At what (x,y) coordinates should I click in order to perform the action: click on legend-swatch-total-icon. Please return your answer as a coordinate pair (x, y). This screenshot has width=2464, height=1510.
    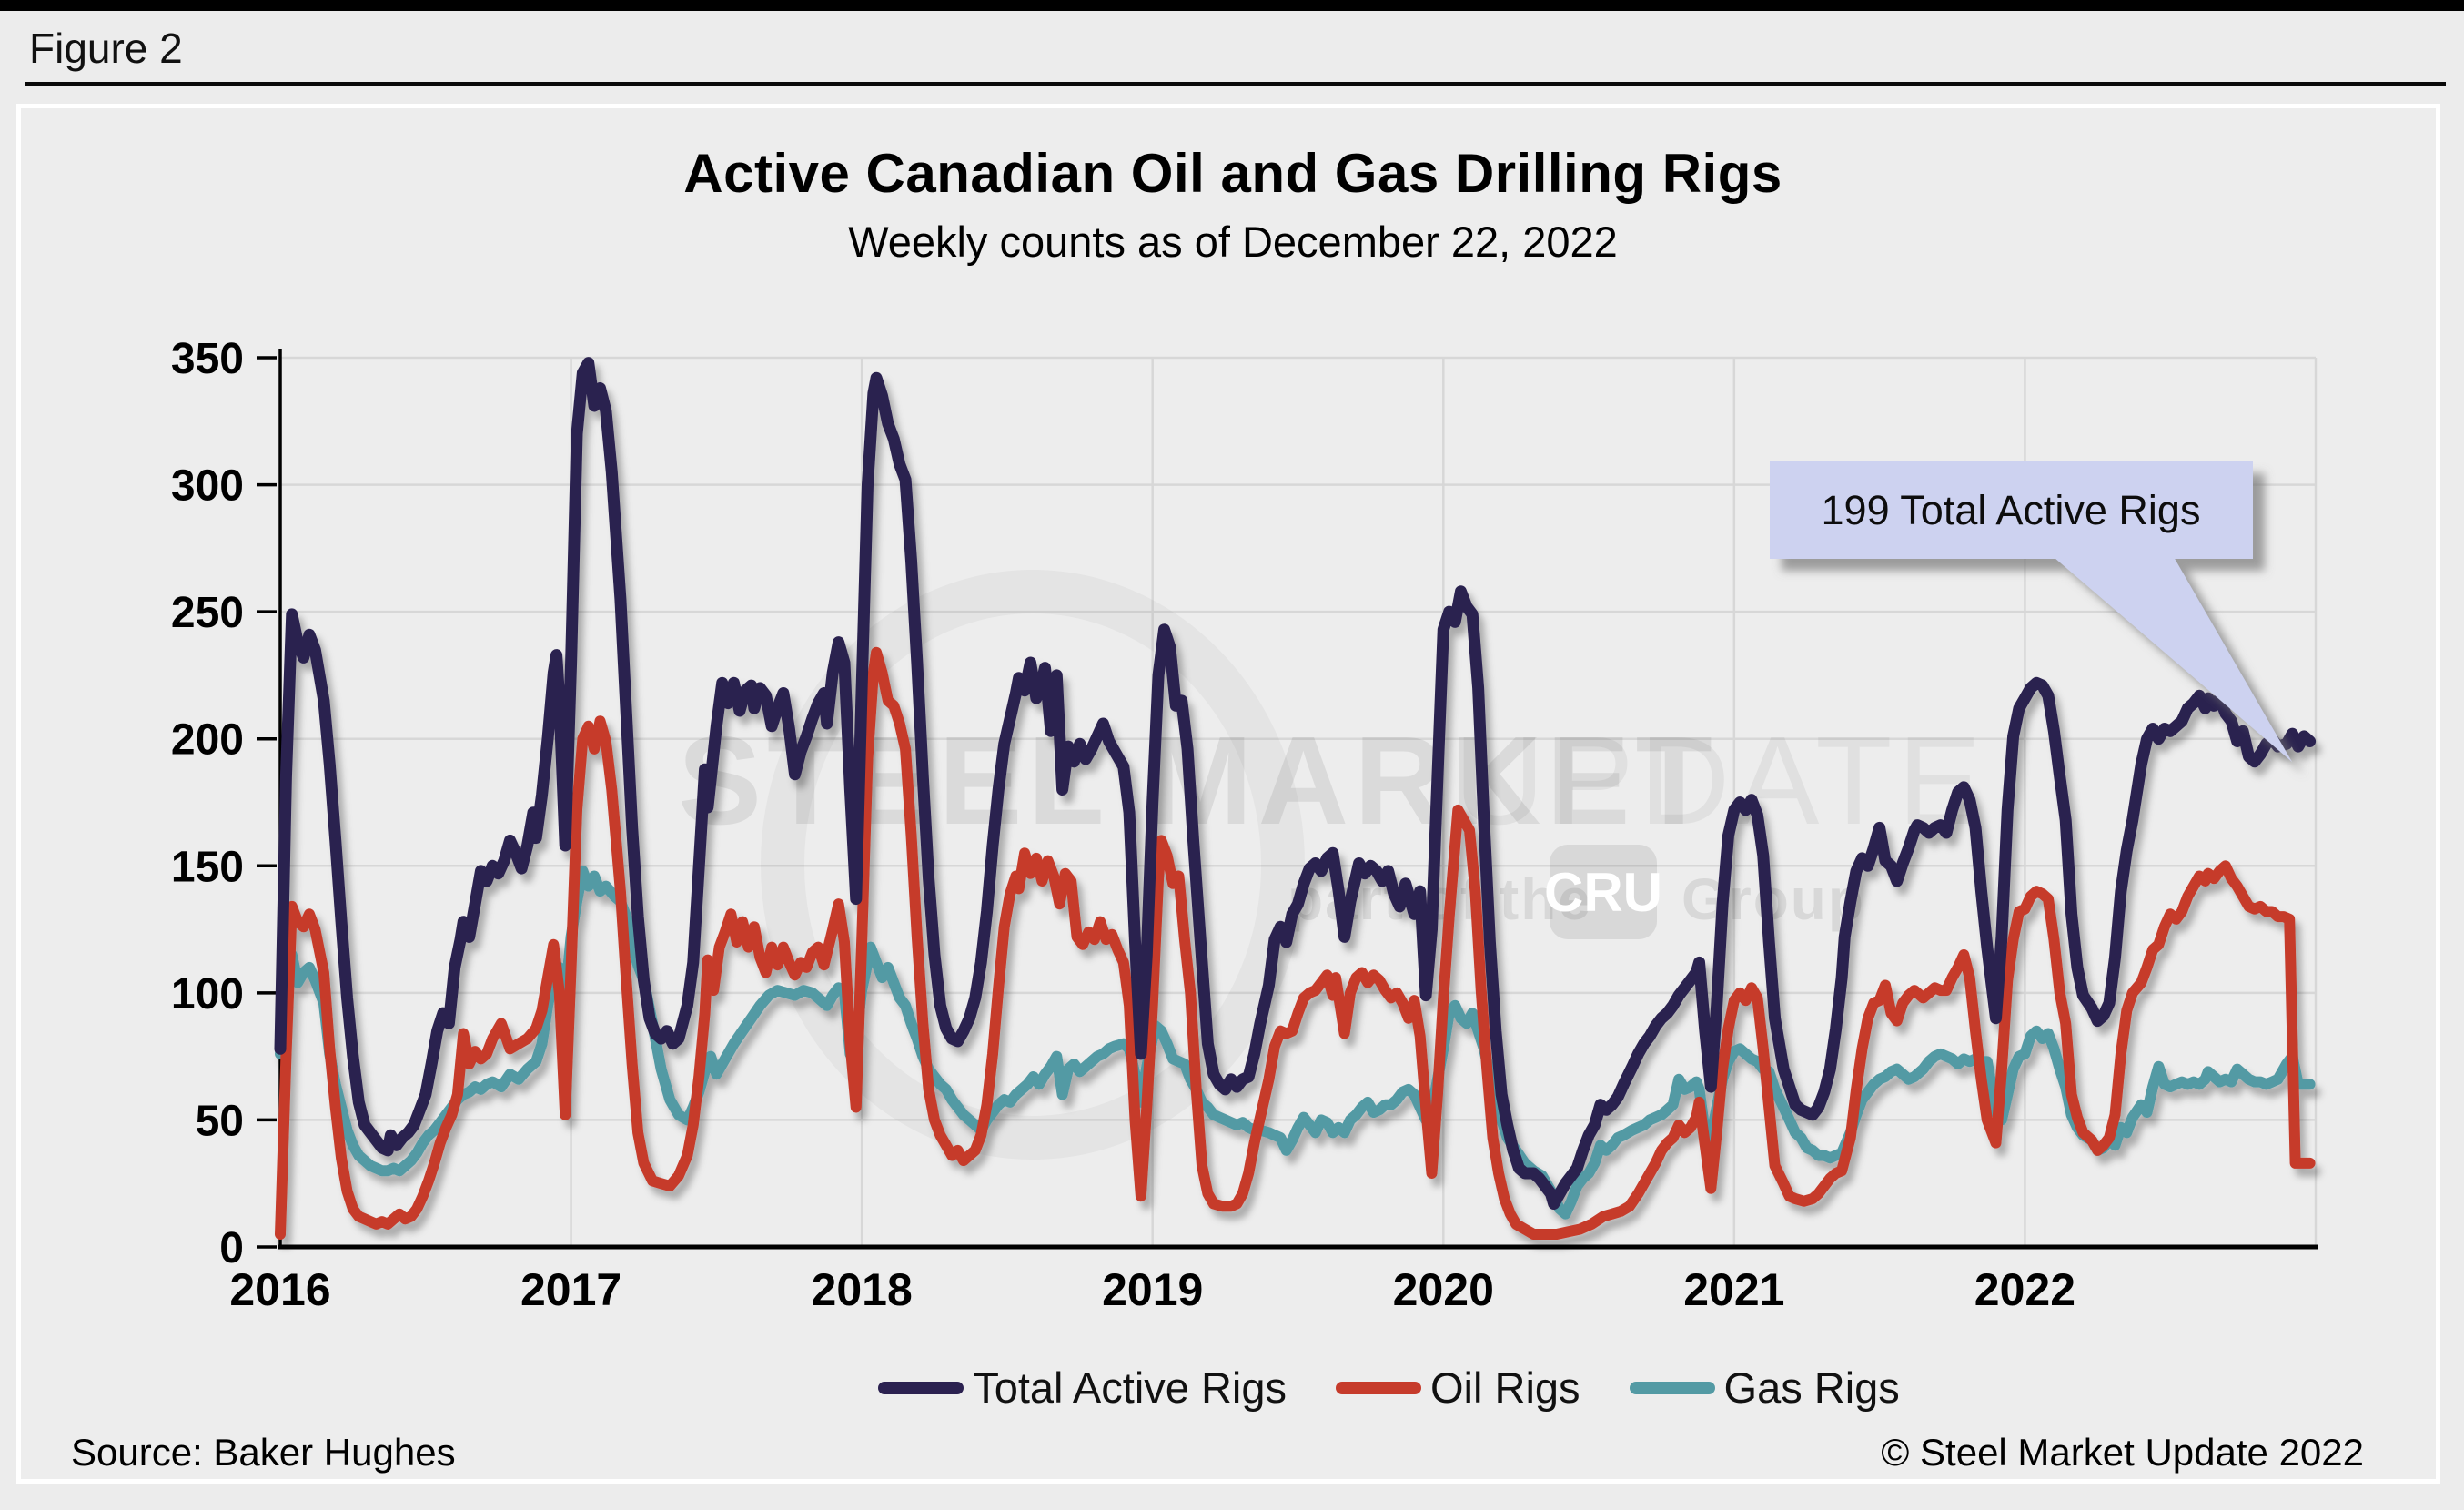
    Looking at the image, I should click on (921, 1388).